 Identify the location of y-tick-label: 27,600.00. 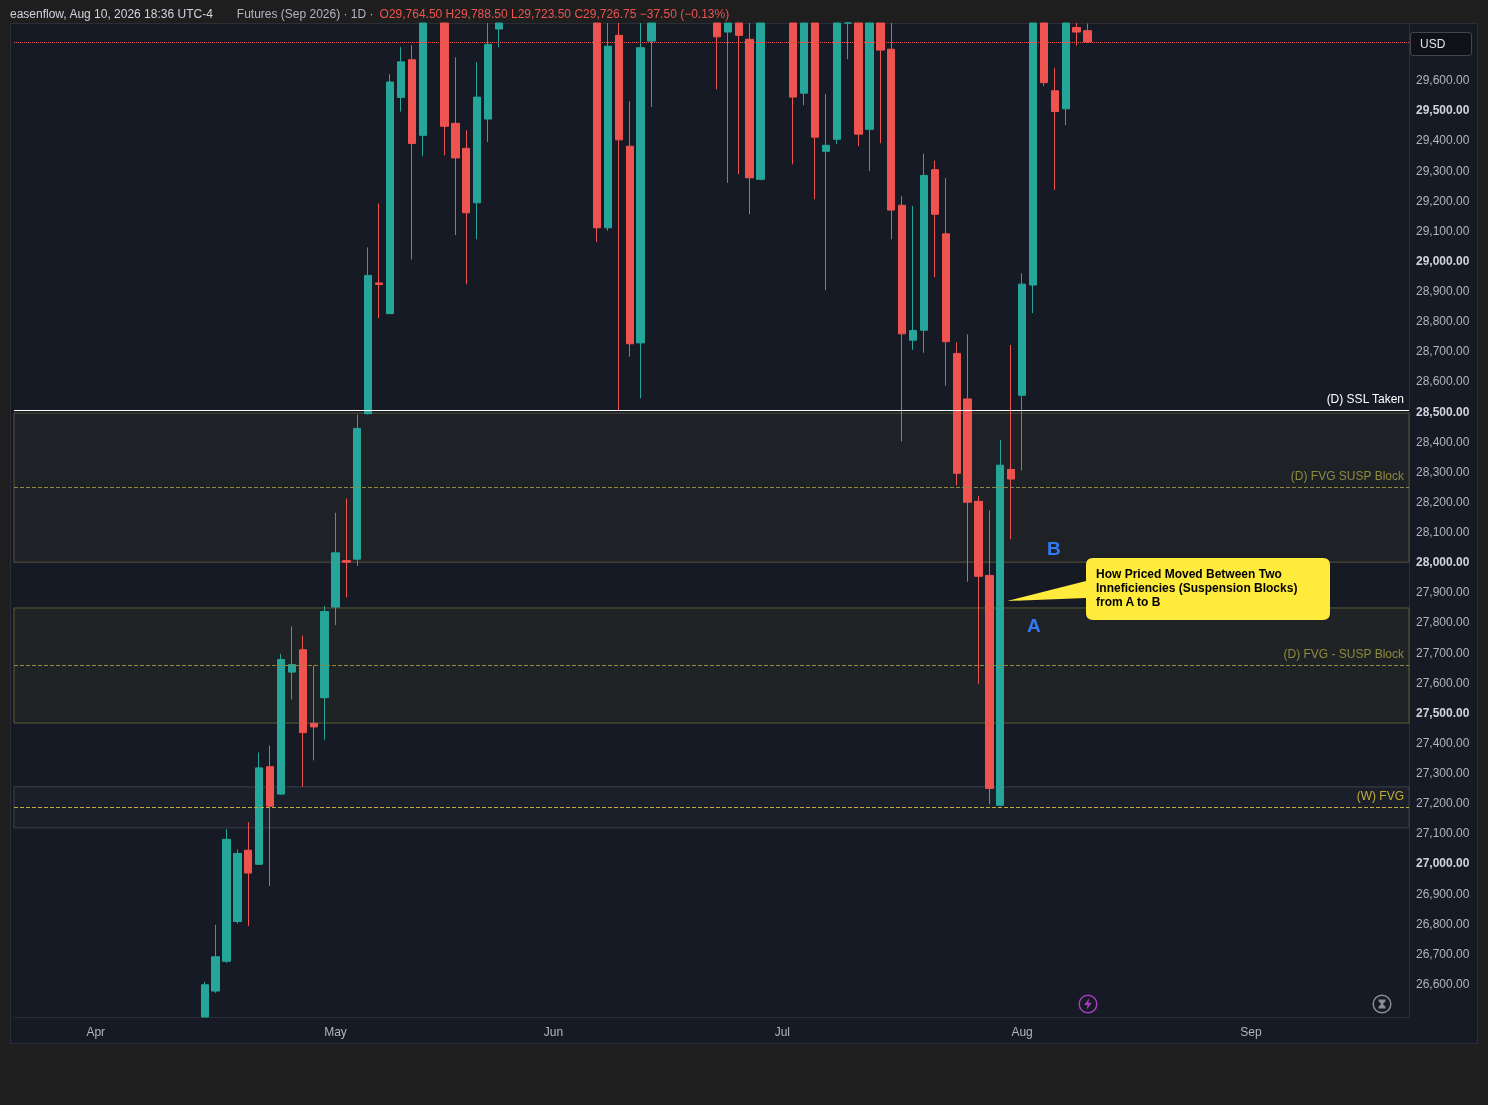
(1443, 682).